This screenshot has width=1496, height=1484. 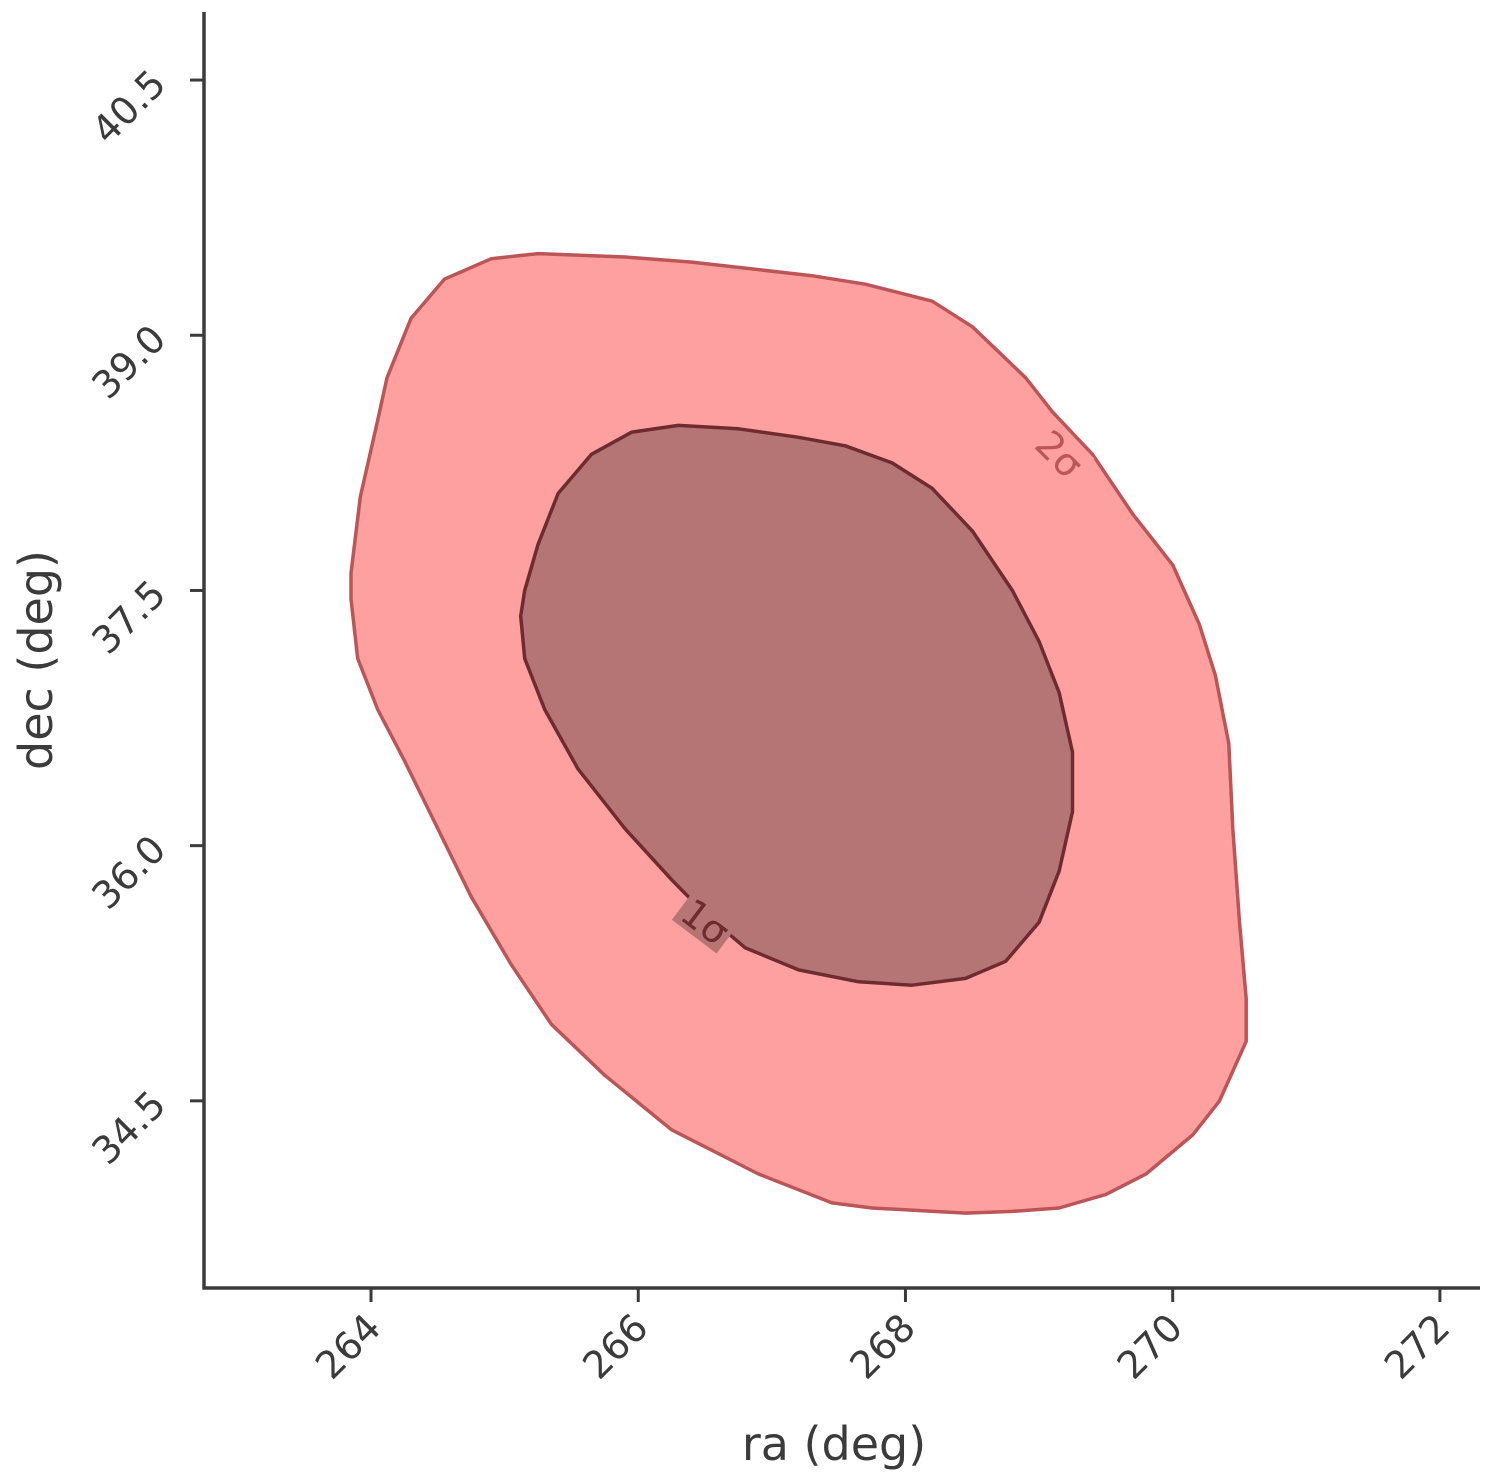 I want to click on y-tick-label: 40.5, so click(x=128, y=106).